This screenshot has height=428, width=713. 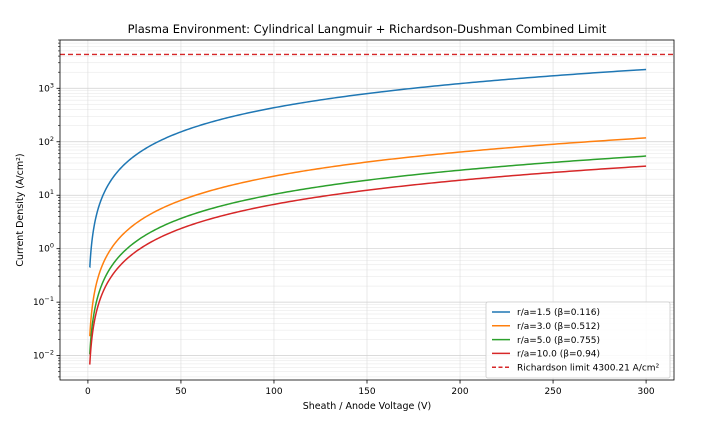 I want to click on y-tick-label: 10³, so click(x=46, y=87).